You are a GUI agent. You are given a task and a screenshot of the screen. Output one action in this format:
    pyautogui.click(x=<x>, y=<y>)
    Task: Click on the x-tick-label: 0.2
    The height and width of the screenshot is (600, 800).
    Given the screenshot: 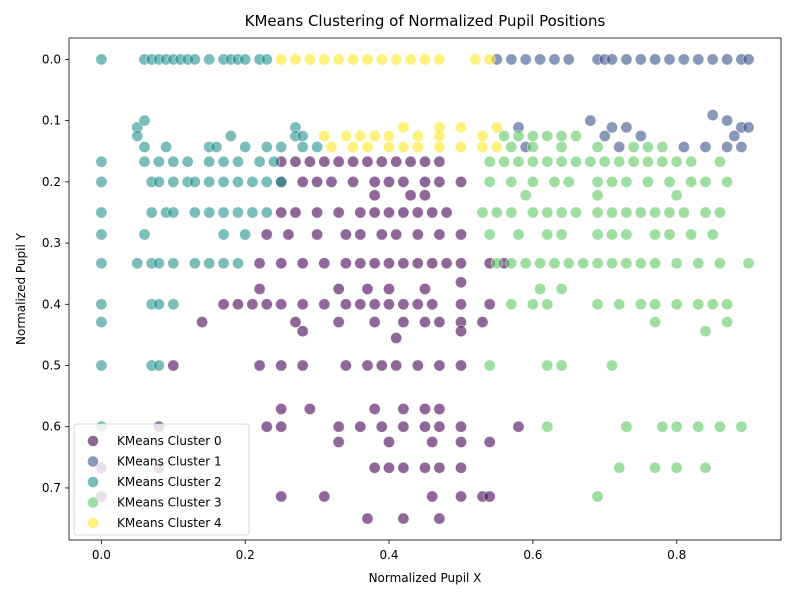 What is the action you would take?
    pyautogui.click(x=245, y=555)
    